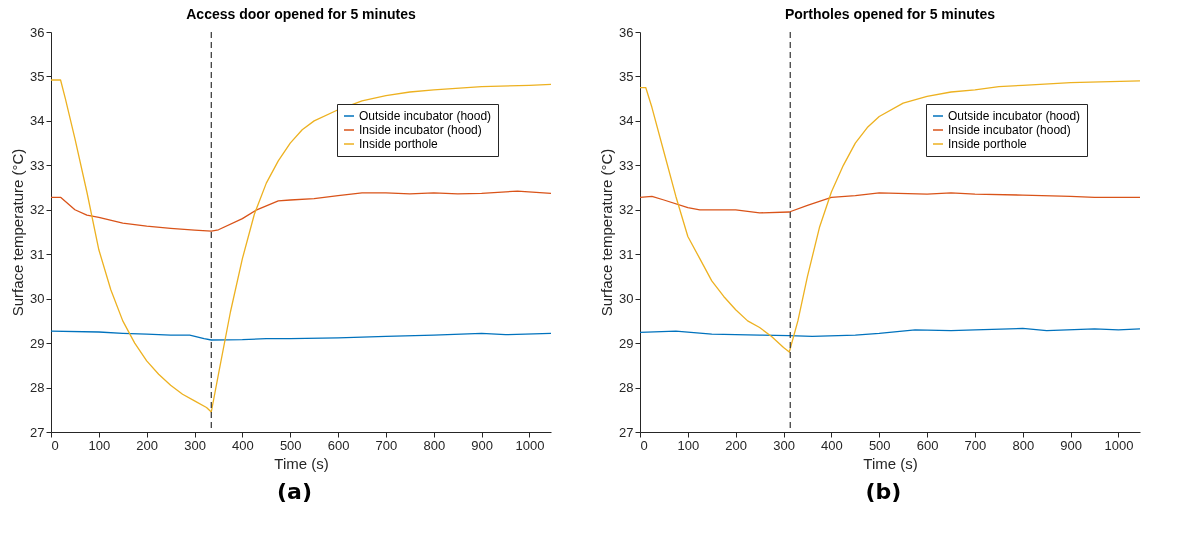  What do you see at coordinates (294, 491) in the screenshot?
I see `text: (a)` at bounding box center [294, 491].